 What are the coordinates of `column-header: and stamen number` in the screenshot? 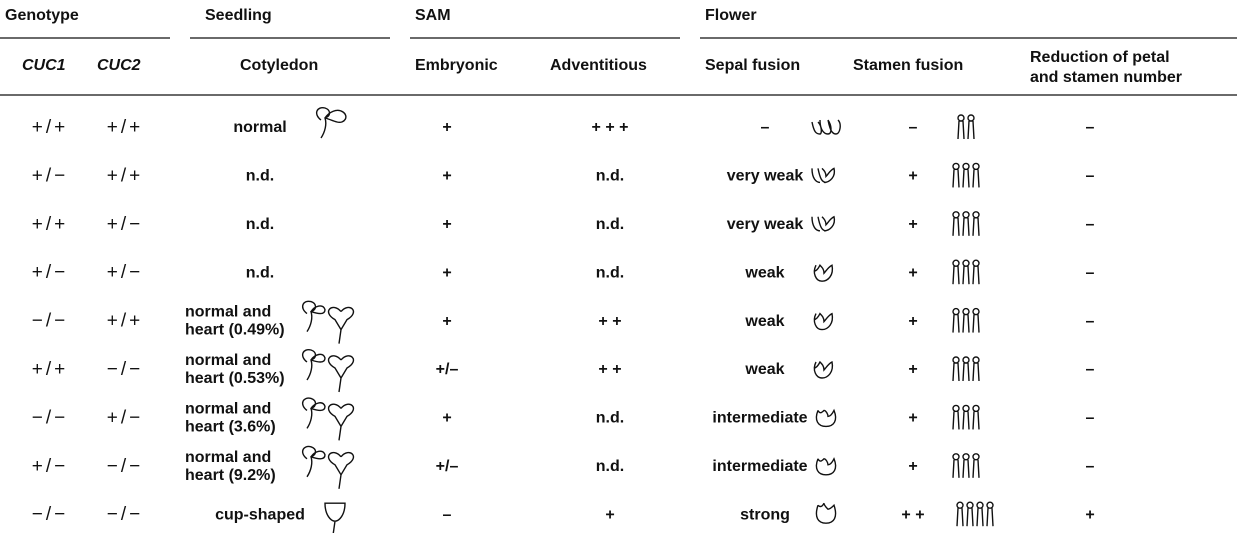 It's located at (1106, 77).